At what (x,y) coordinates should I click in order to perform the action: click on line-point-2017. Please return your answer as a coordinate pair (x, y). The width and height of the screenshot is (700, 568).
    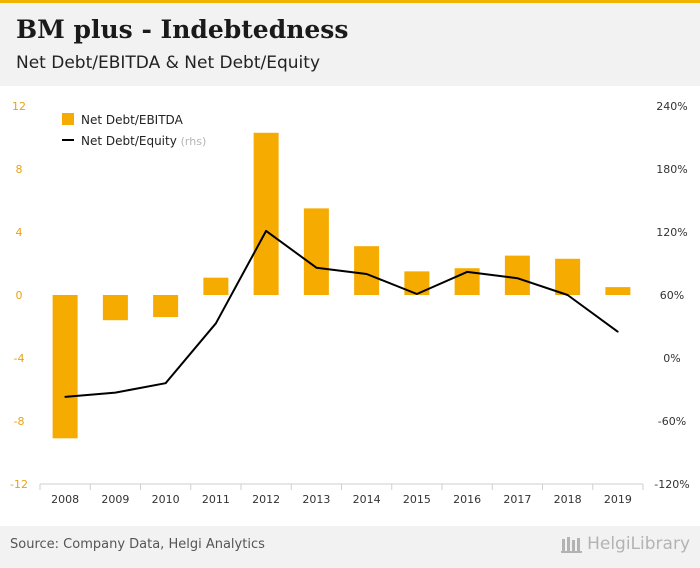
    Looking at the image, I should click on (517, 278).